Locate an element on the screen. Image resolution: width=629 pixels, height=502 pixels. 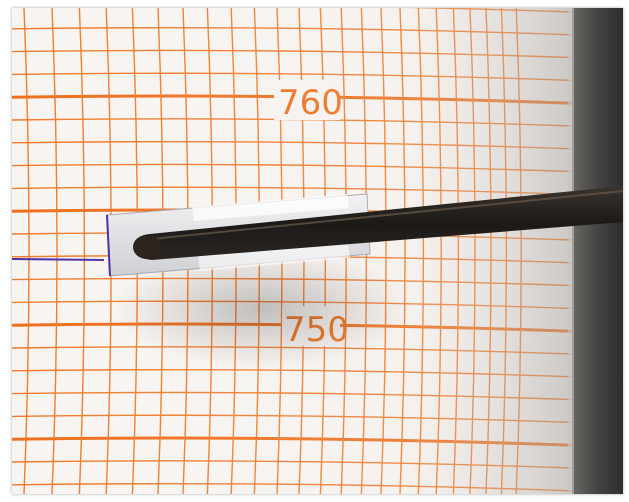
pen-arm is located at coordinates (378, 223).